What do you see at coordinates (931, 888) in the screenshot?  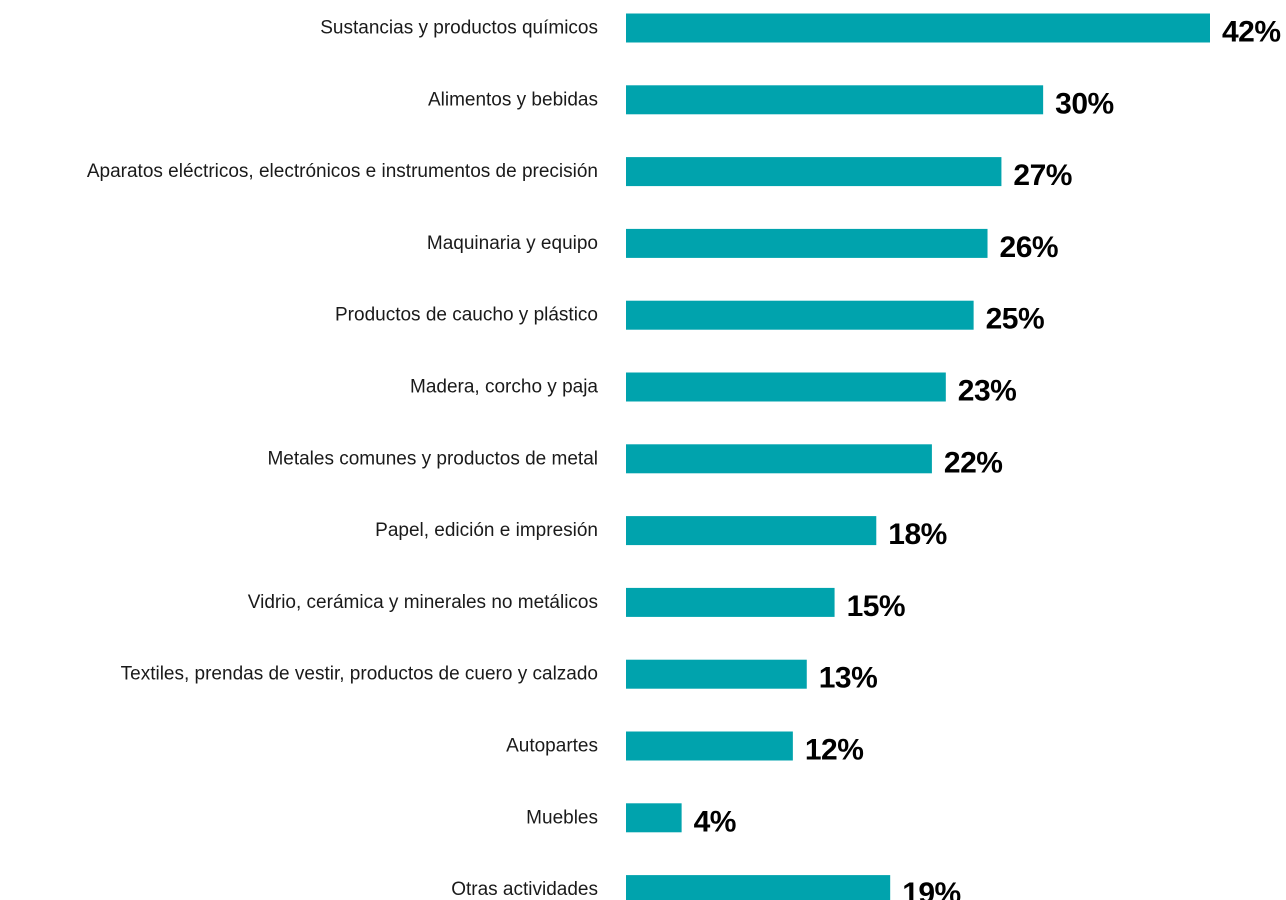 I see `value-label: 19%` at bounding box center [931, 888].